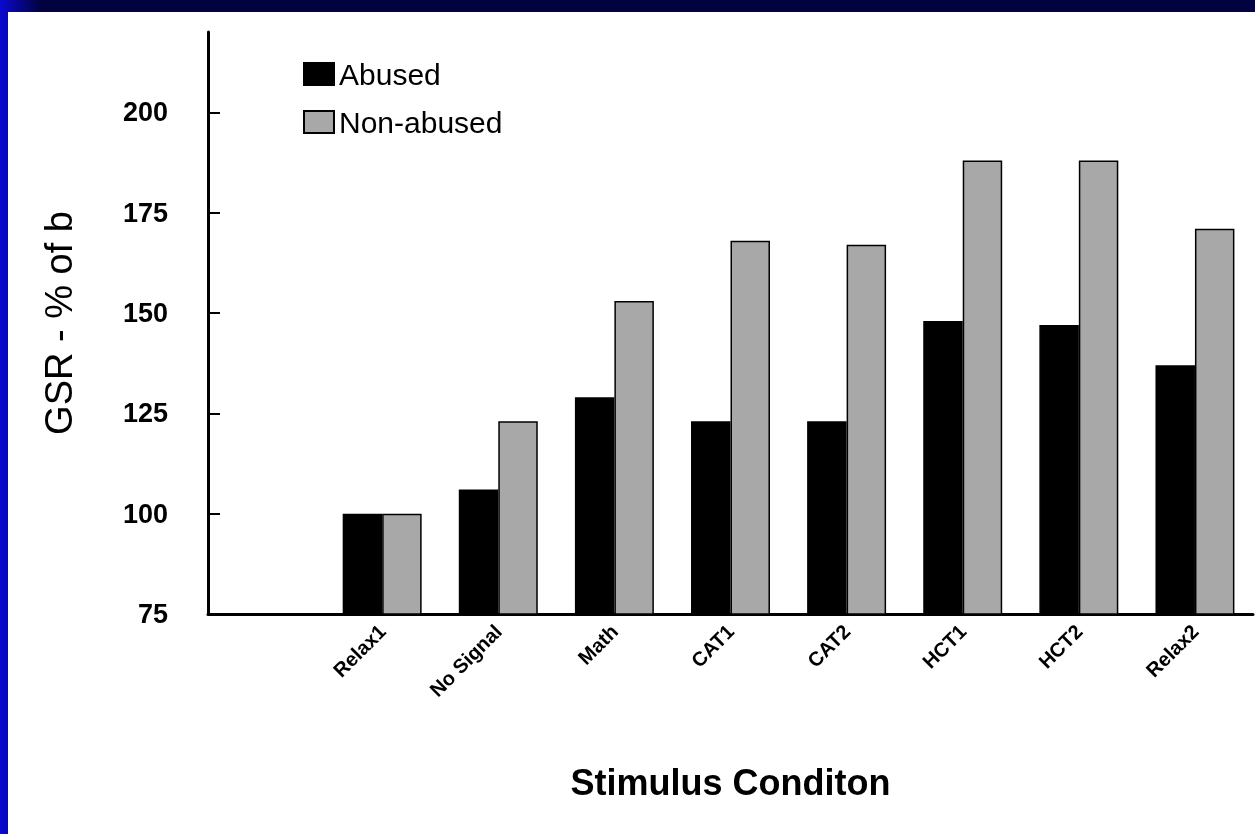 The image size is (1255, 834). What do you see at coordinates (145, 212) in the screenshot?
I see `y-tick-label: 175` at bounding box center [145, 212].